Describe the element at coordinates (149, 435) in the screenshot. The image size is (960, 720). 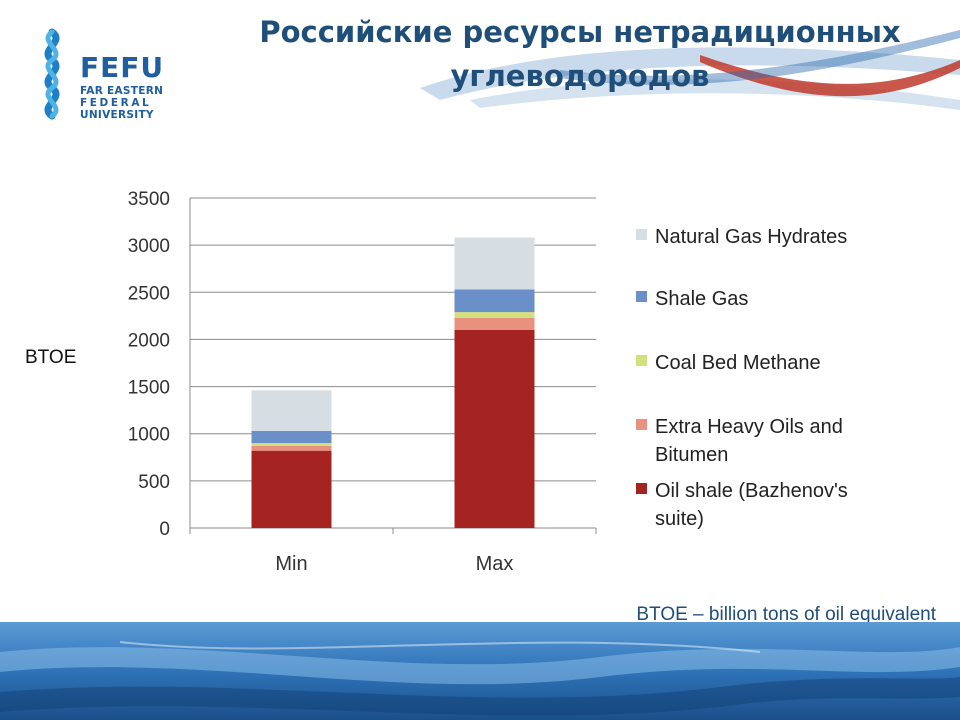
I see `y-tick-label: 1000` at that location.